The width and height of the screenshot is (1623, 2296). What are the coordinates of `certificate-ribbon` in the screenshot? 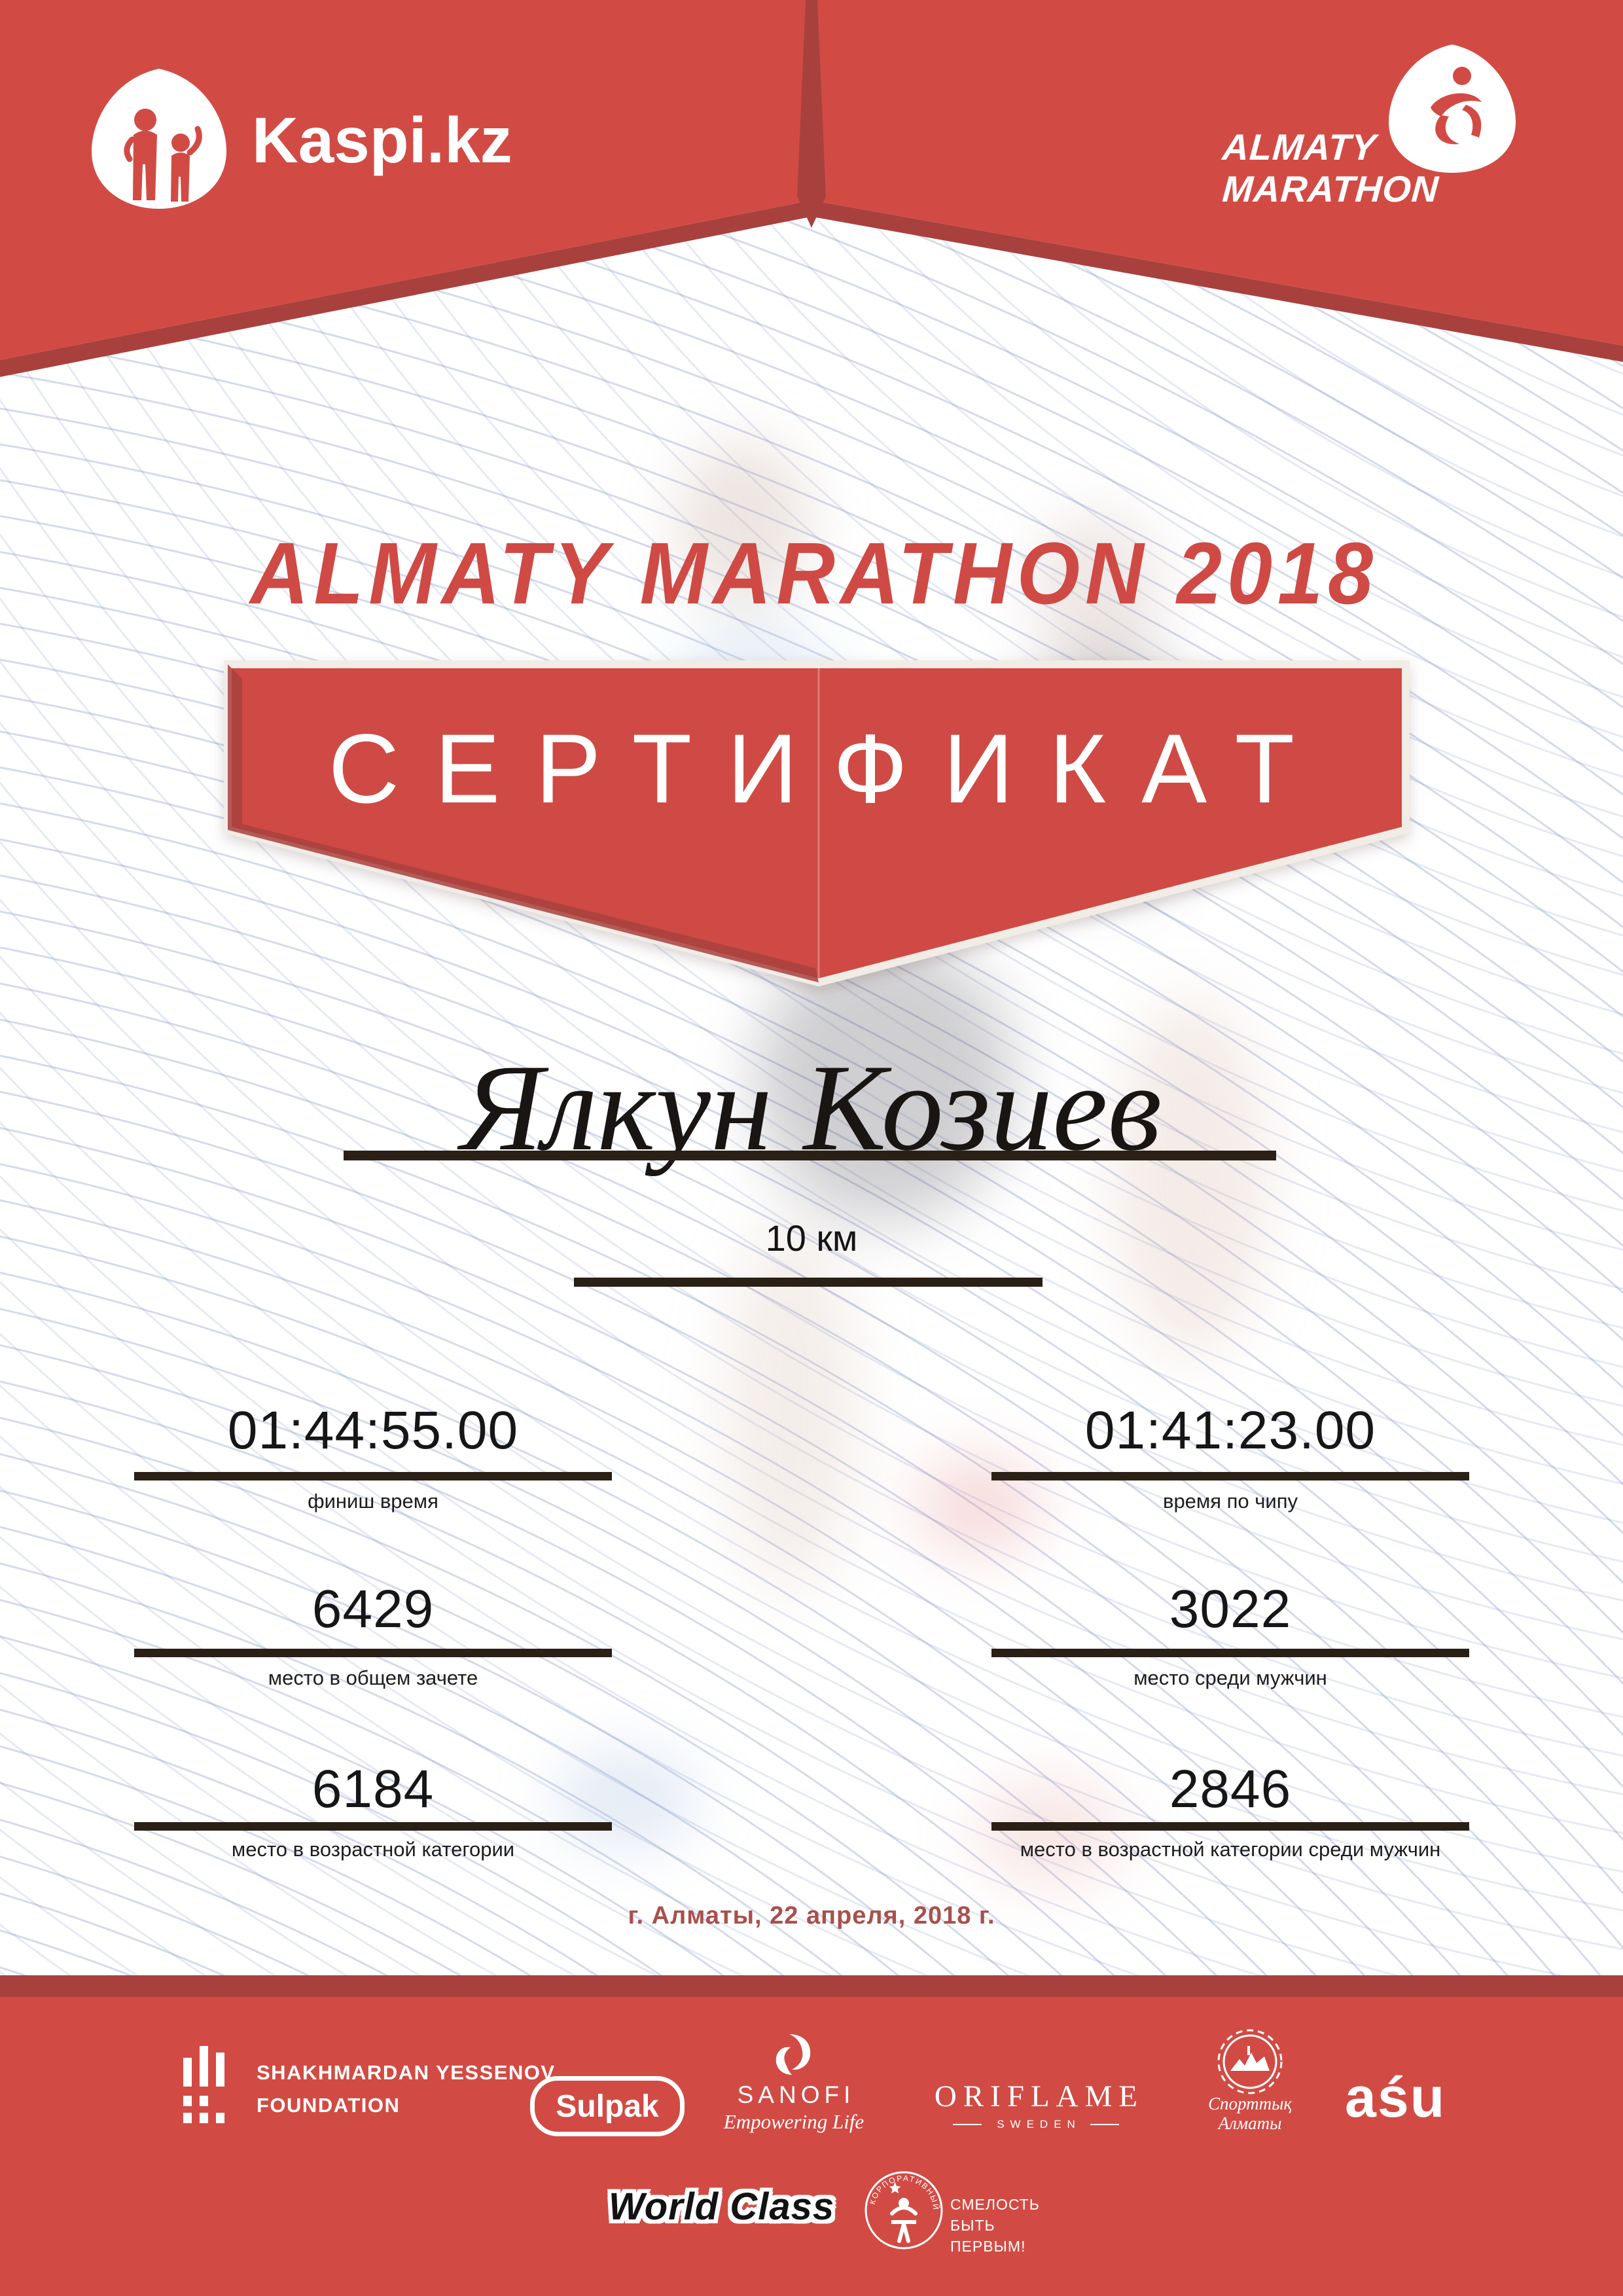 It's located at (817, 823).